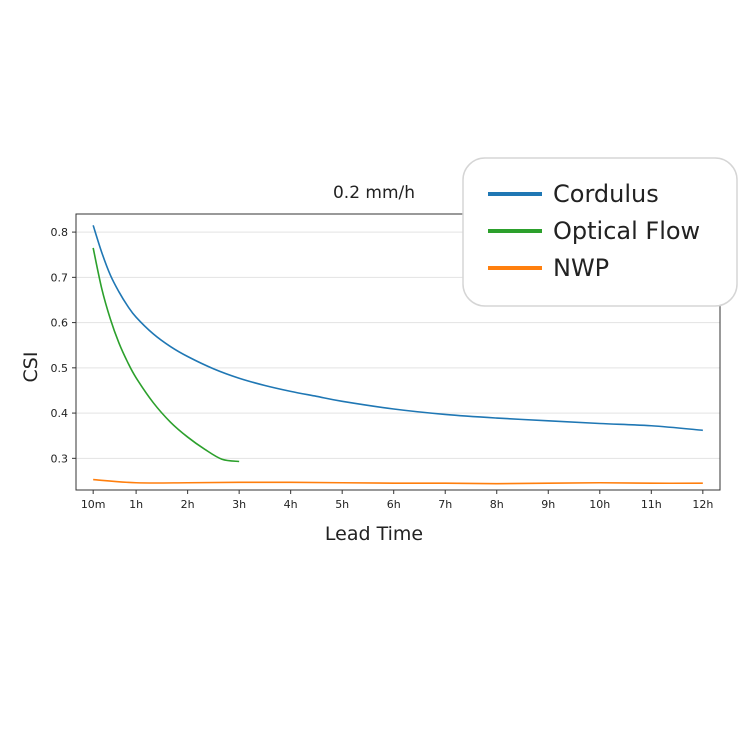  What do you see at coordinates (497, 504) in the screenshot?
I see `x-tick-label: 8h` at bounding box center [497, 504].